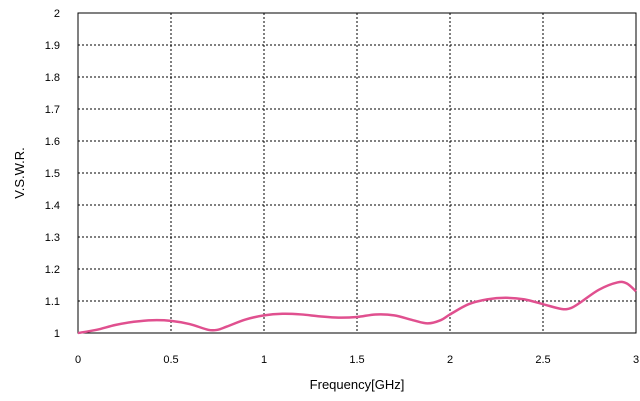 The image size is (640, 401). Describe the element at coordinates (52, 238) in the screenshot. I see `y-tick-label: 1.3` at that location.